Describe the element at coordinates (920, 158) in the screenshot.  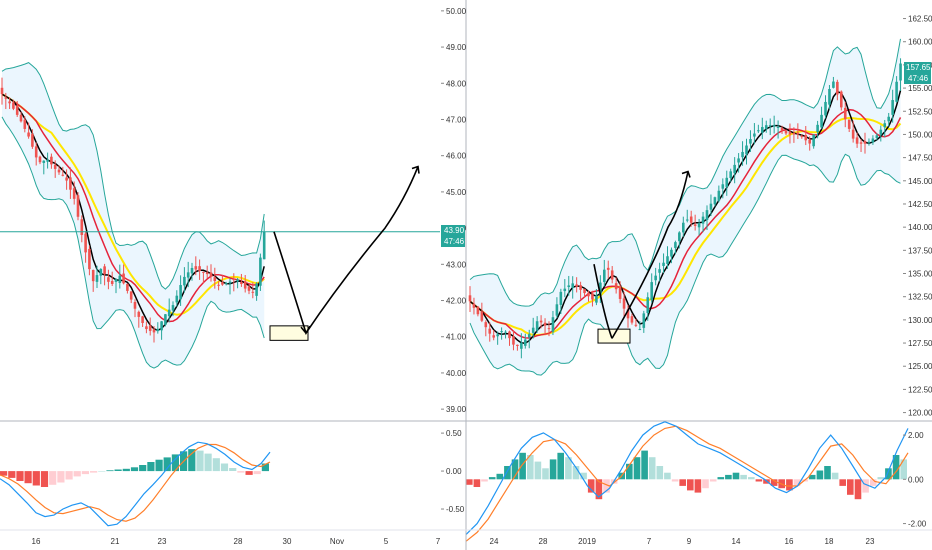
I see `right-price-axis-tick-label: 147.50` at that location.